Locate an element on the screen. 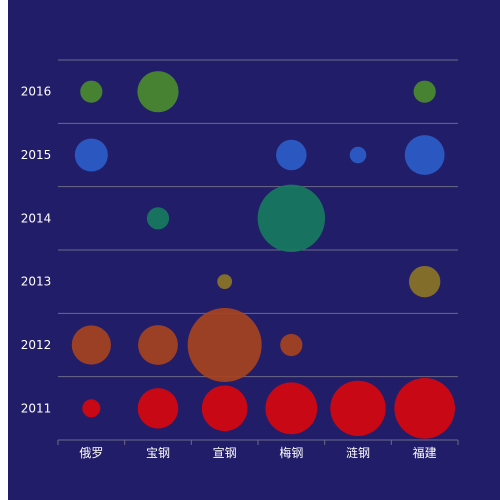 This screenshot has height=500, width=500. y-tick-label: 2012 is located at coordinates (36, 345).